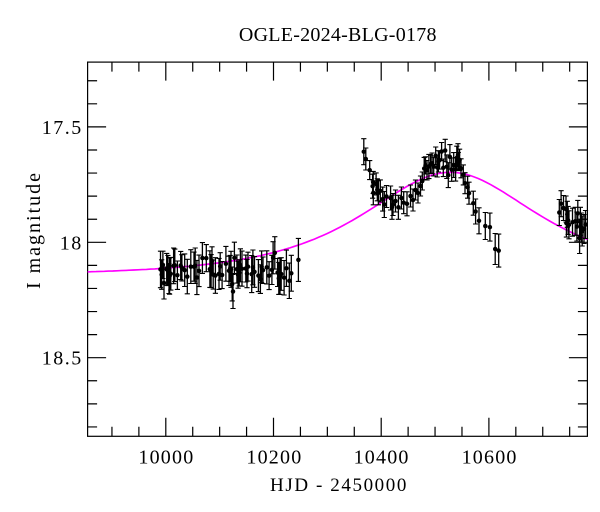 This screenshot has width=600, height=512. Describe the element at coordinates (274, 457) in the screenshot. I see `svg-text: 10200` at that location.